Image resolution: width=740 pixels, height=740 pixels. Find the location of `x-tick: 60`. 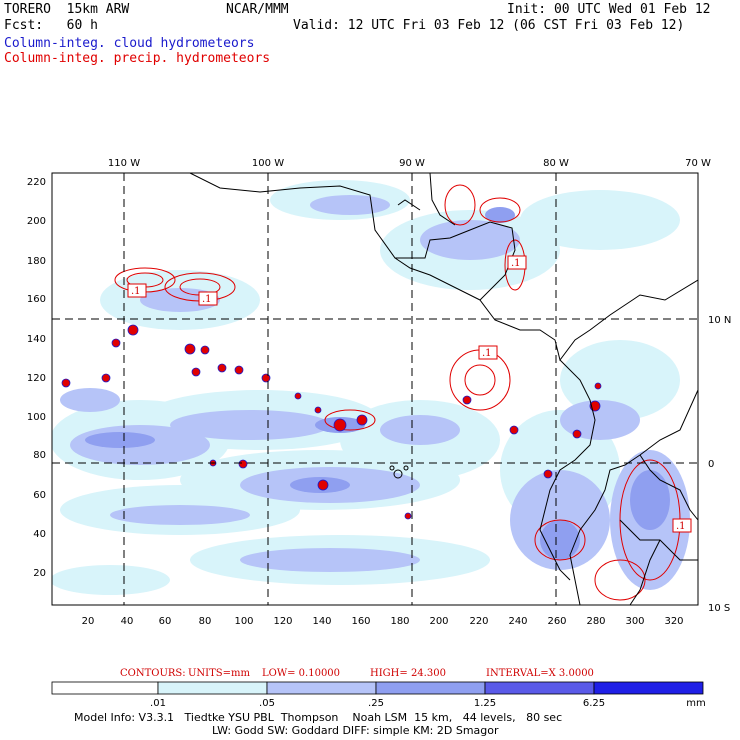

x-tick: 60 is located at coordinates (165, 621).